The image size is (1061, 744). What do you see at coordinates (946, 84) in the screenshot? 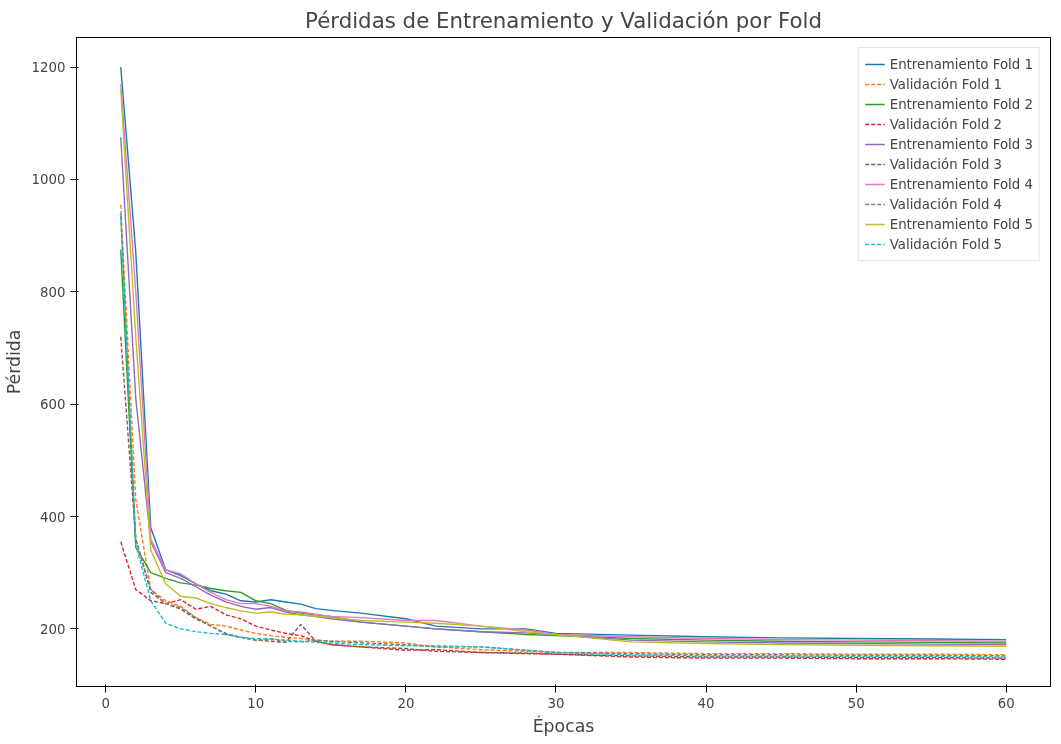
I see `legend-label: Validación Fold 1` at bounding box center [946, 84].